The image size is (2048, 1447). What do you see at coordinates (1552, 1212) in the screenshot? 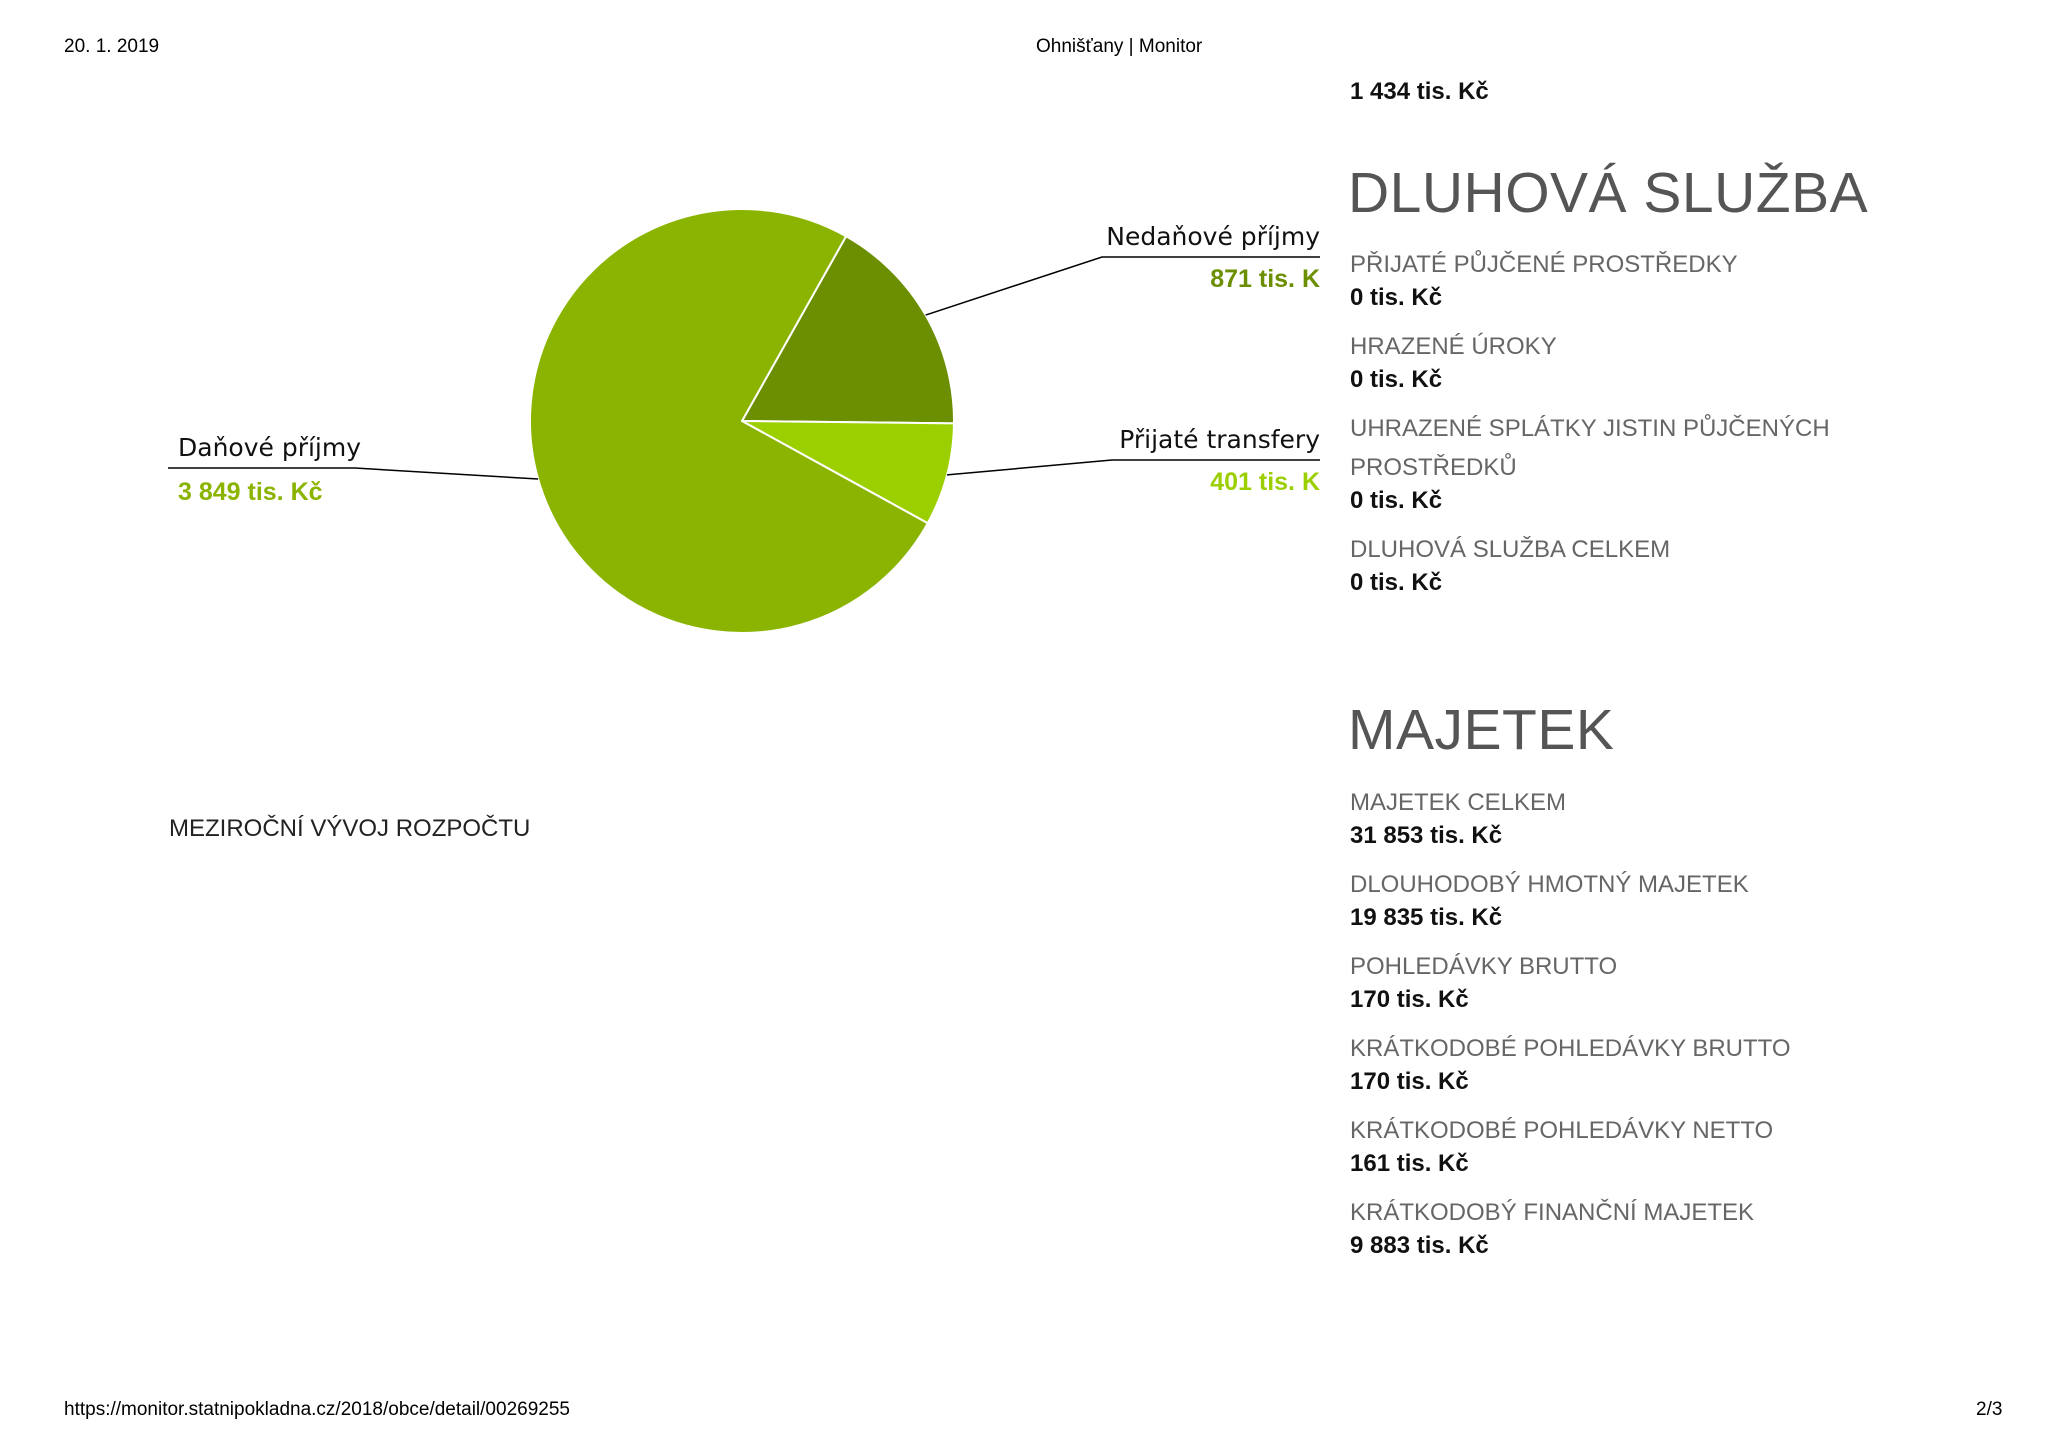
I see `asset-item-label: KRÁTKODOBÝ FINANČNÍ MAJETEK` at bounding box center [1552, 1212].